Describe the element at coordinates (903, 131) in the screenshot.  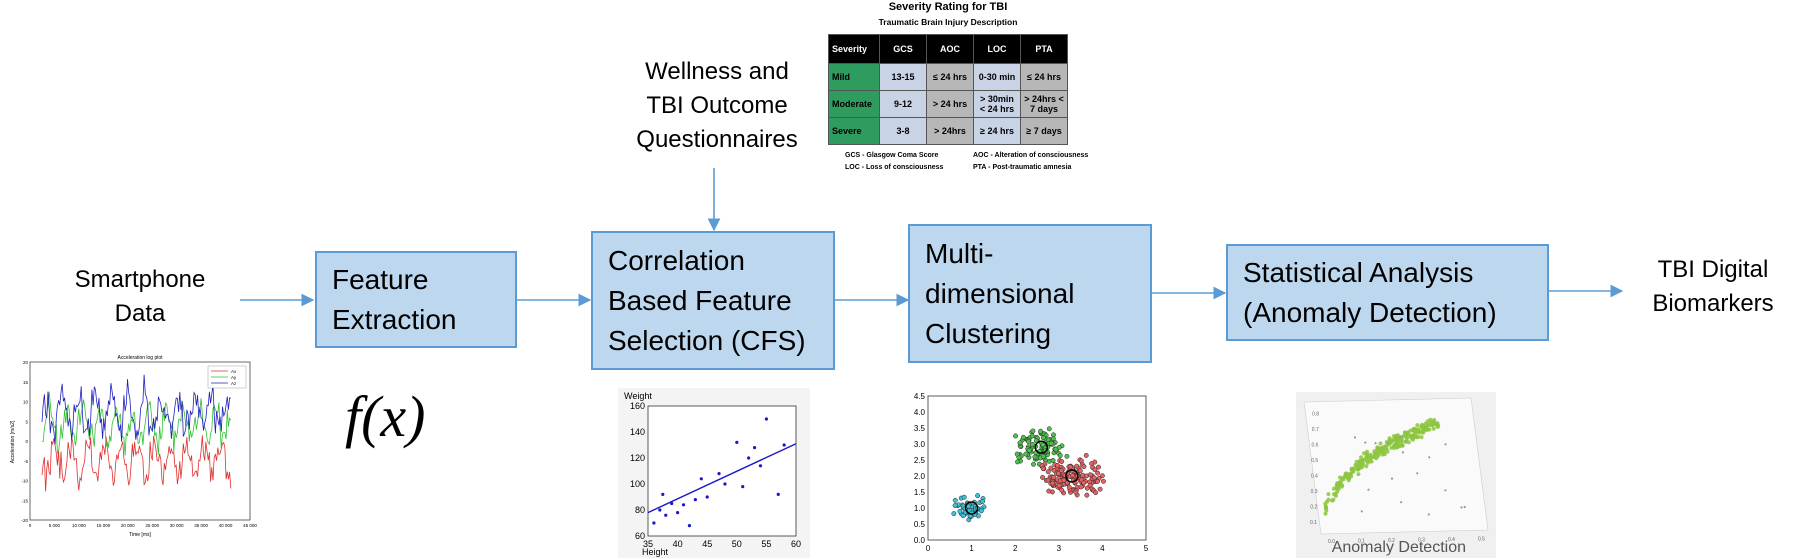
I see `table-cell: 3-8` at that location.